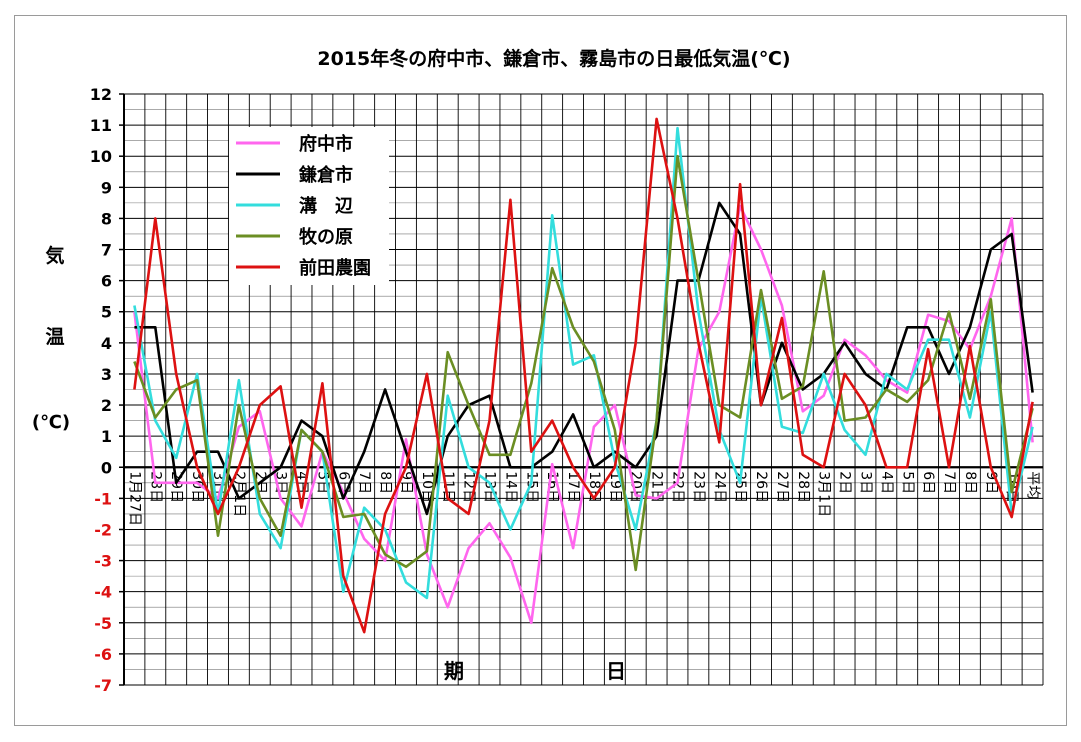 This screenshot has height=742, width=1081. Describe the element at coordinates (740, 487) in the screenshot. I see `x-tick-label: 25日` at that location.